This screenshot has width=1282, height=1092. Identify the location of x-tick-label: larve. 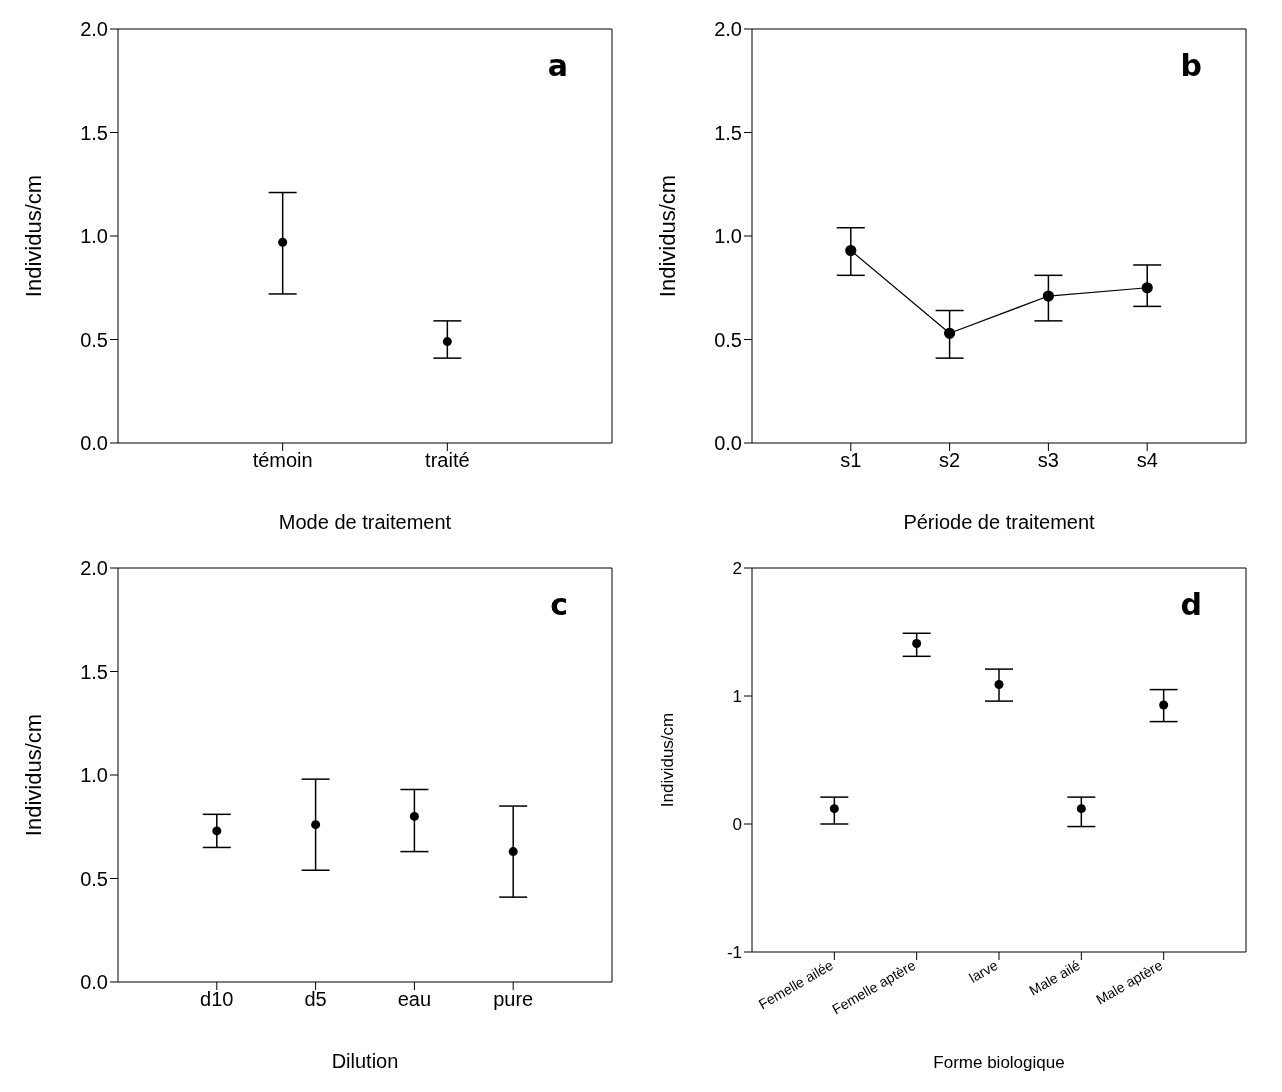
(983, 971).